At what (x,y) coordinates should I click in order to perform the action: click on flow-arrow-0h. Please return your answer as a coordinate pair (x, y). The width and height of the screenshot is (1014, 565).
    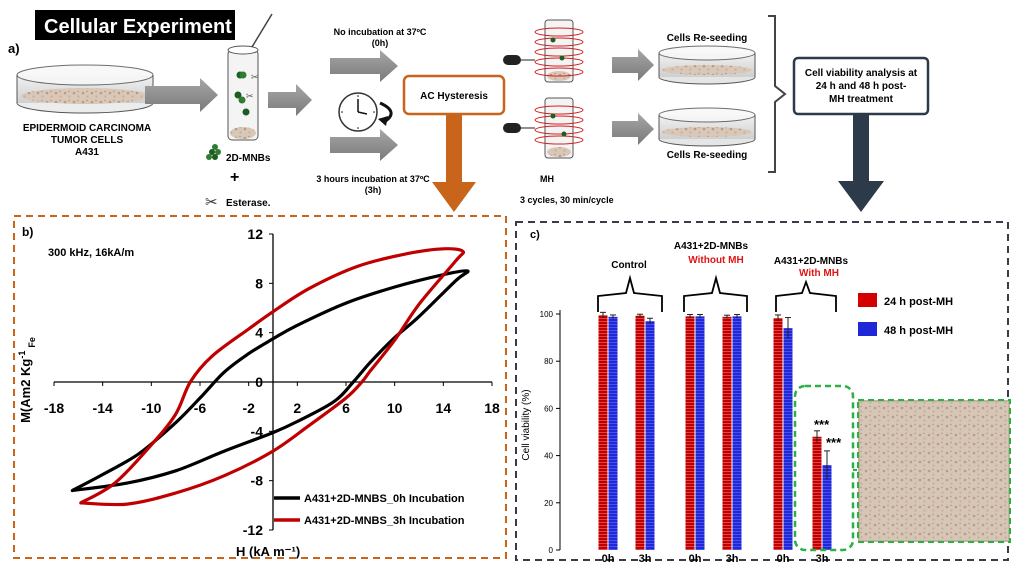
    Looking at the image, I should click on (364, 66).